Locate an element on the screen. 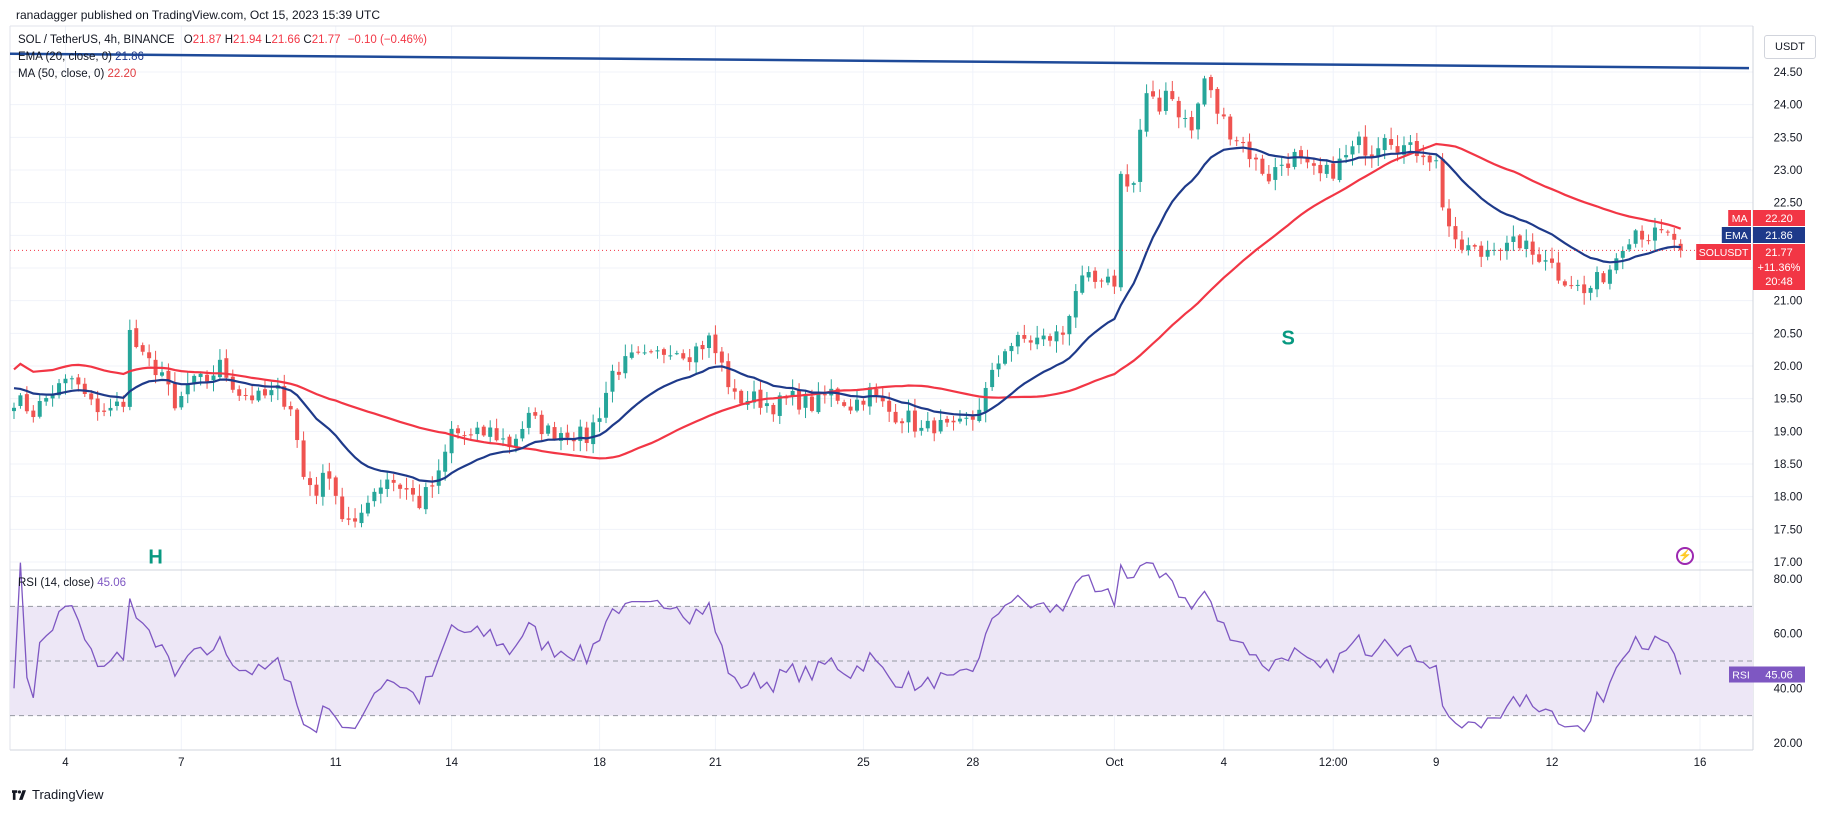 The height and width of the screenshot is (815, 1827). tradingview-brand: TradingView is located at coordinates (58, 794).